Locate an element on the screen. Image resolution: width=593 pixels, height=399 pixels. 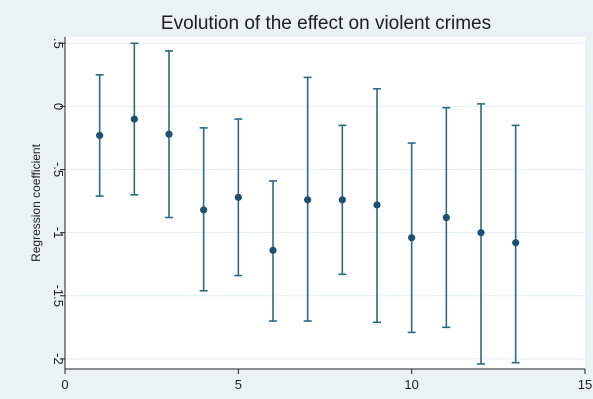
y-tick-label: -1 is located at coordinates (58, 233).